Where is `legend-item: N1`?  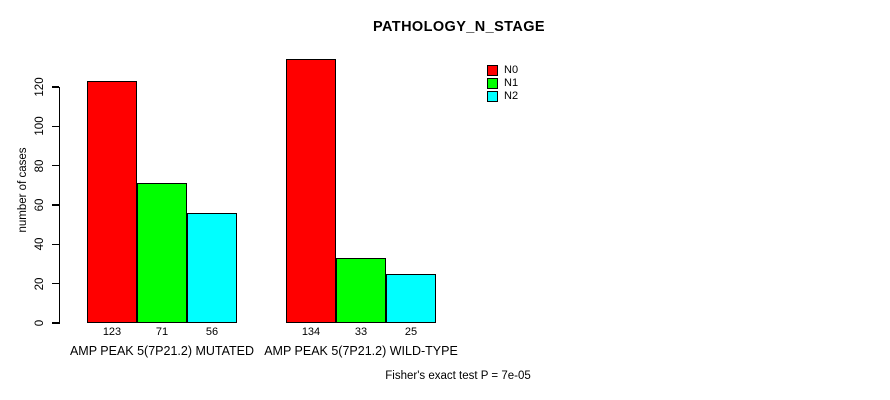 legend-item: N1 is located at coordinates (502, 83).